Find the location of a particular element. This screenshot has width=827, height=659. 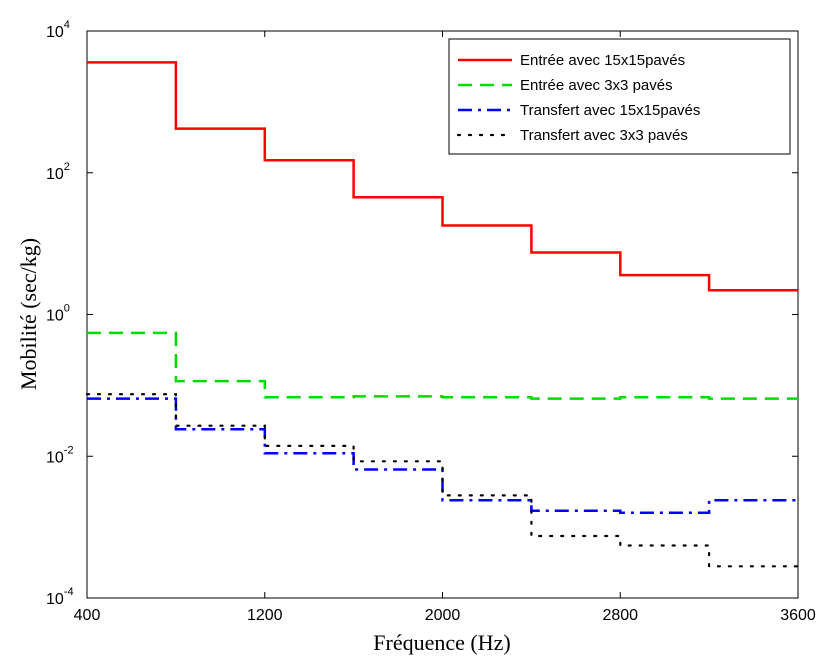

legend-box is located at coordinates (619, 96).